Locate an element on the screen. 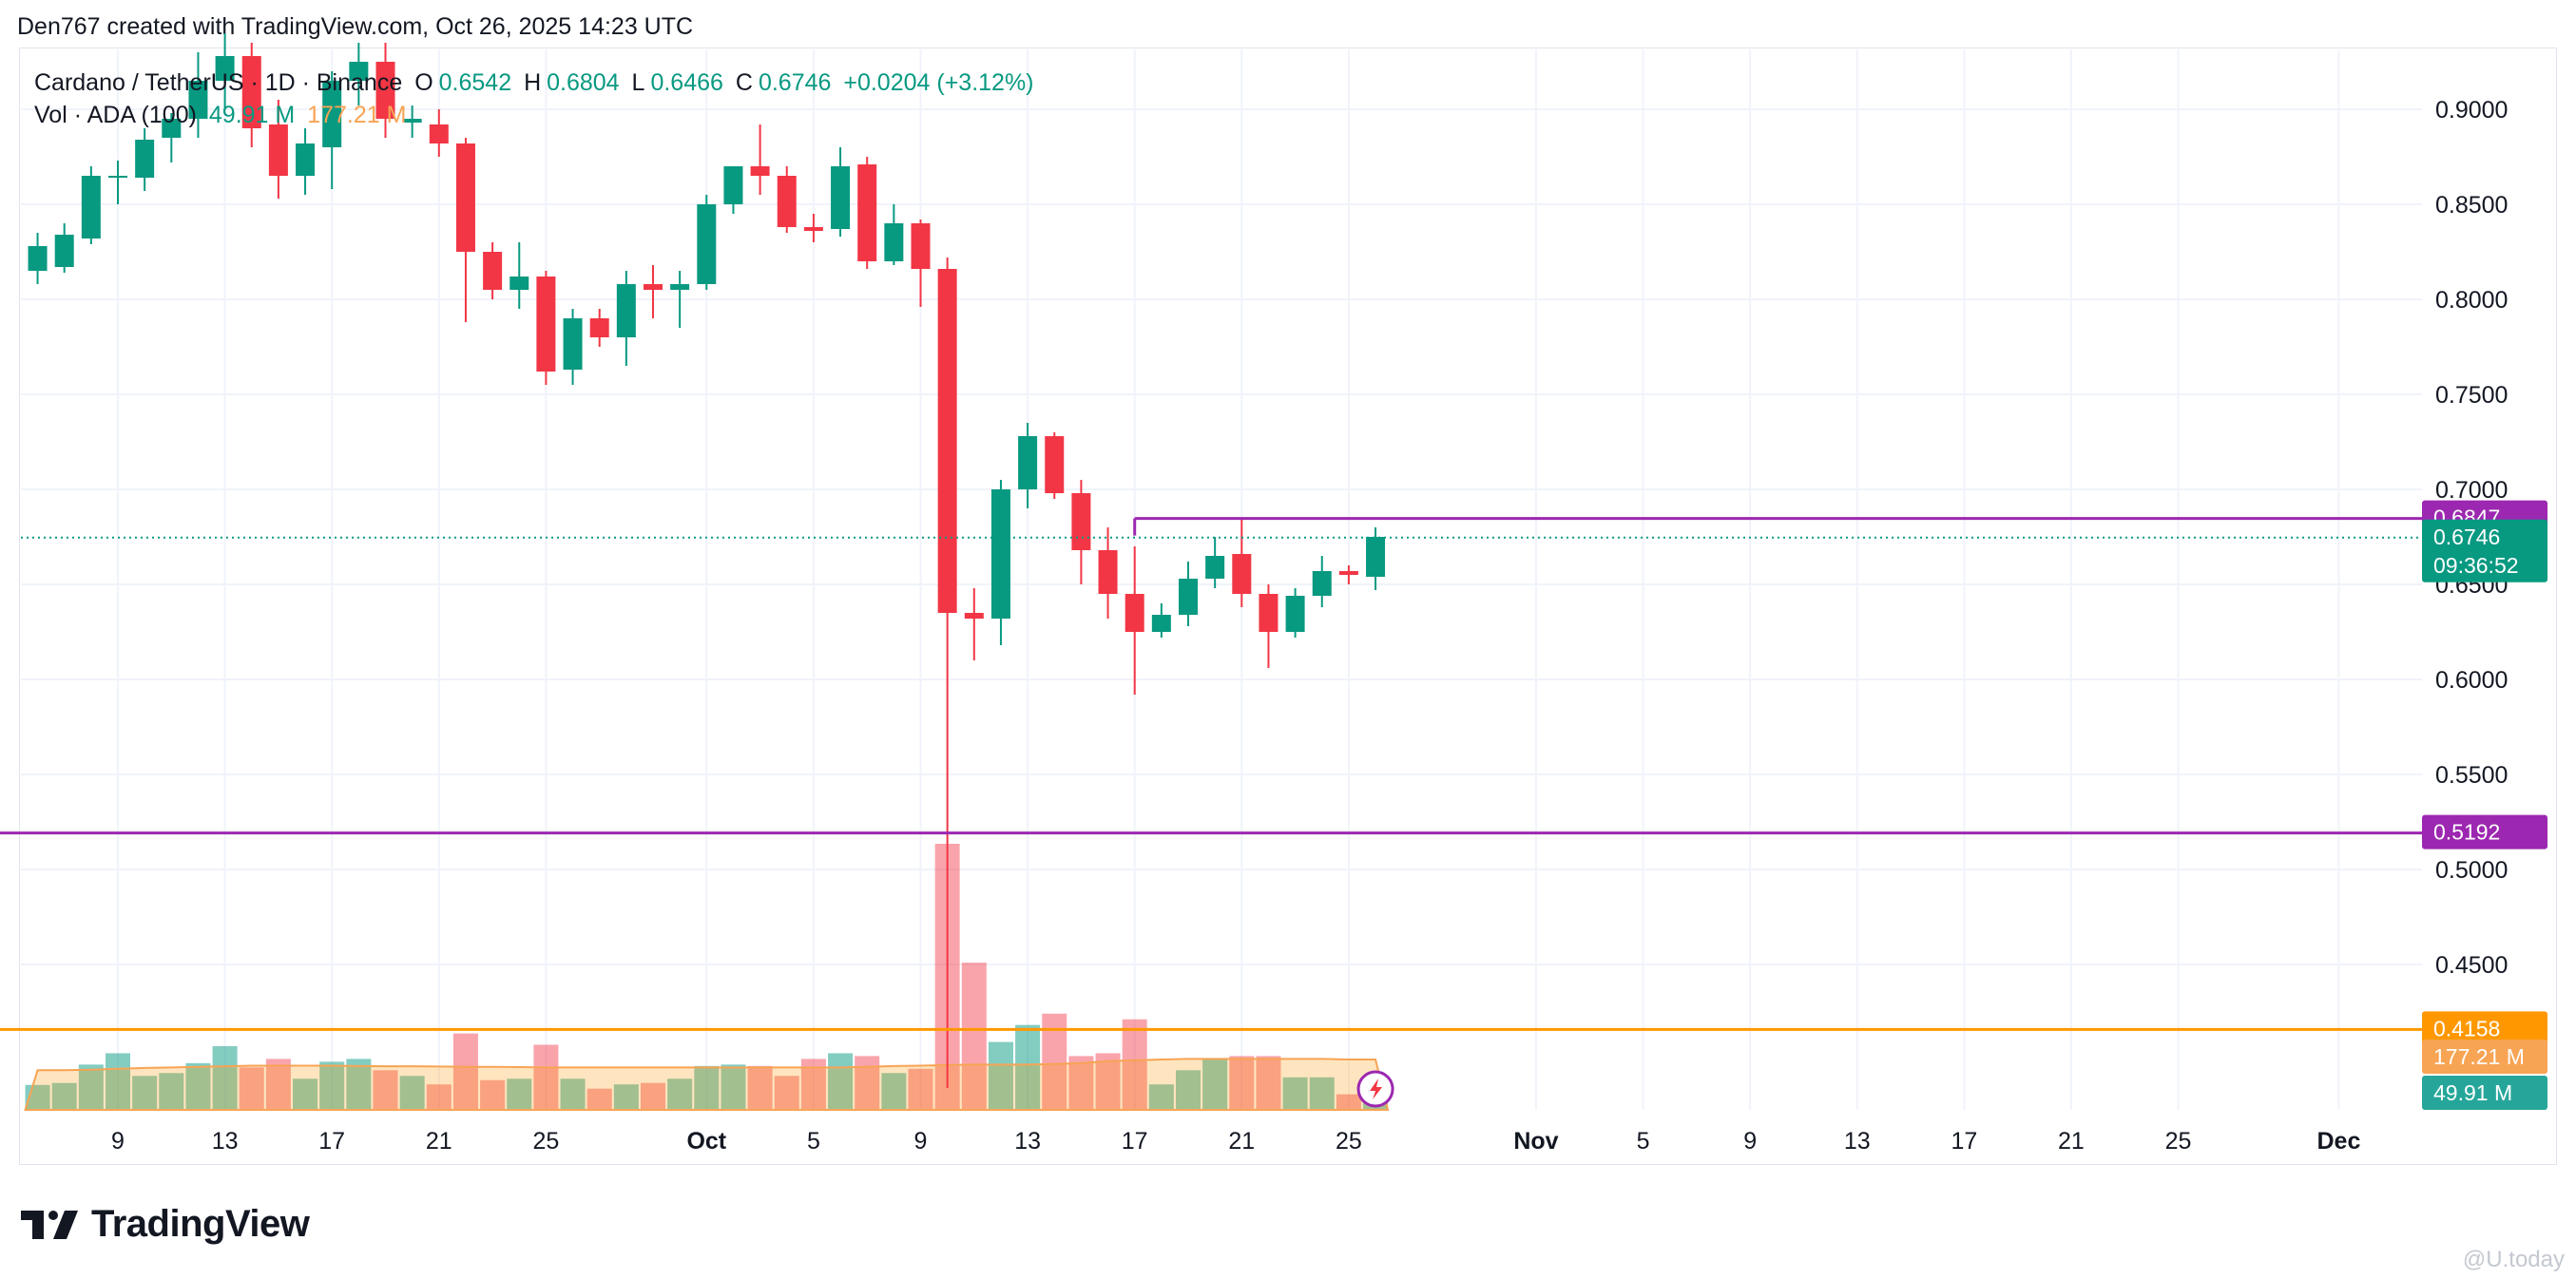 The image size is (2576, 1279). x-tick-label: 17 is located at coordinates (331, 1141).